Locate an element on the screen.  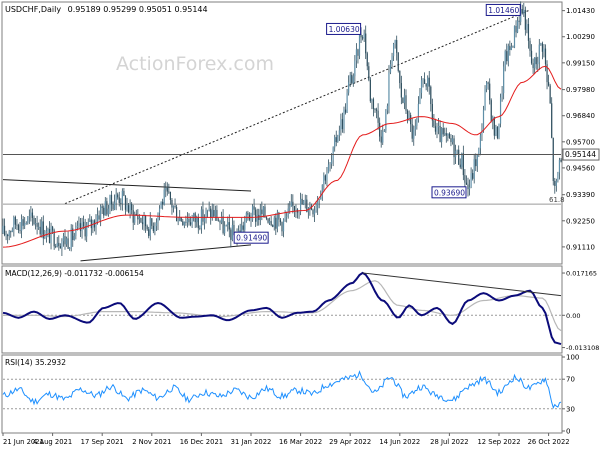
x-tick-label: 29 Apr 2022 is located at coordinates (350, 442).